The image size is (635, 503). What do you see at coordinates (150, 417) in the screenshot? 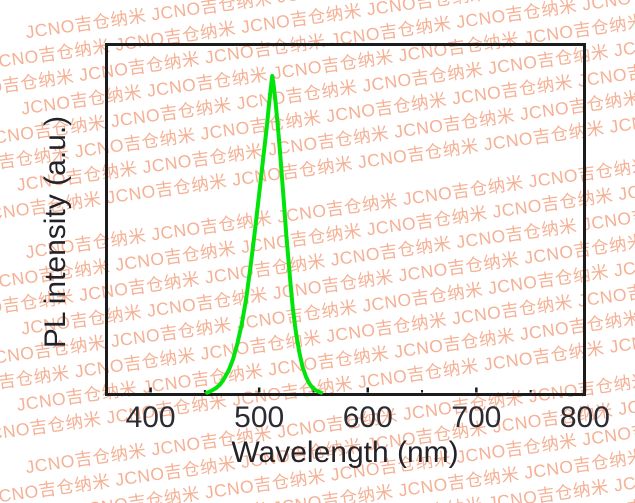
I see `x-tick-label-400: 400` at bounding box center [150, 417].